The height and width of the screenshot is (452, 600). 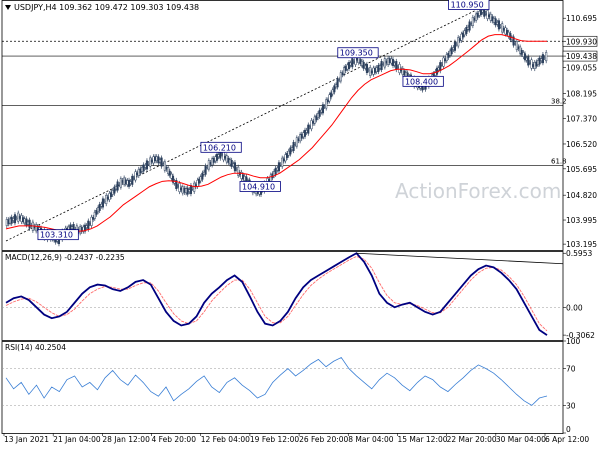 I want to click on price-axis-label: 109.930, so click(x=581, y=41).